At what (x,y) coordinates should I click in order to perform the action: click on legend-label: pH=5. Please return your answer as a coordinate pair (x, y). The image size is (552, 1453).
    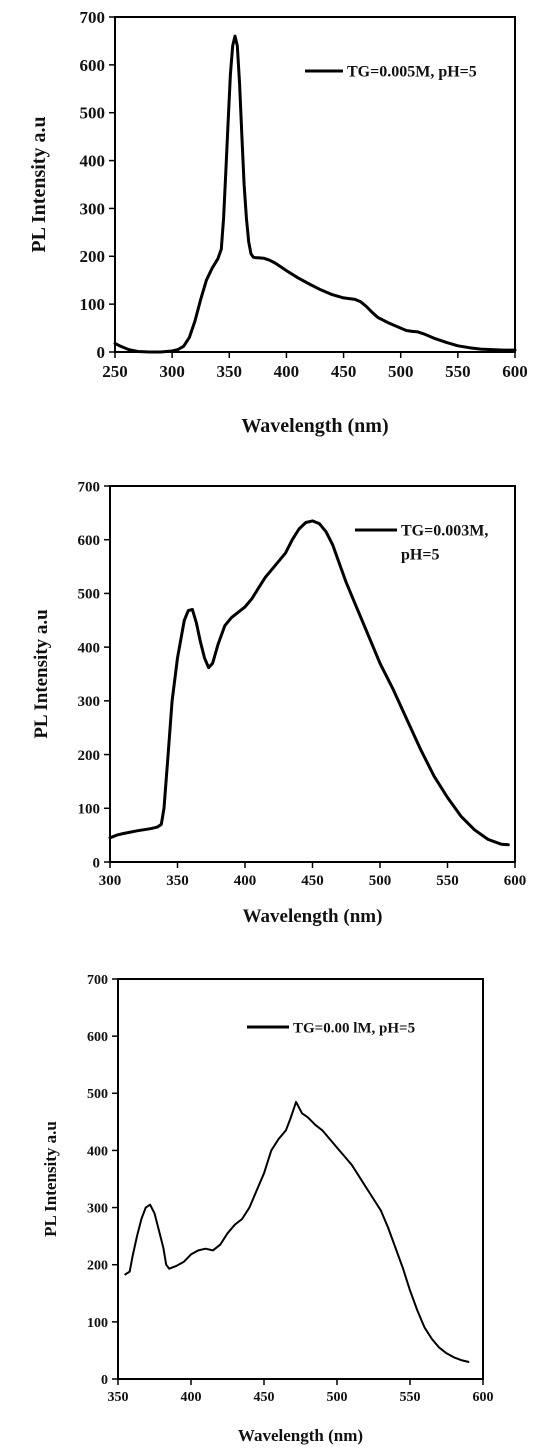
    Looking at the image, I should click on (420, 555).